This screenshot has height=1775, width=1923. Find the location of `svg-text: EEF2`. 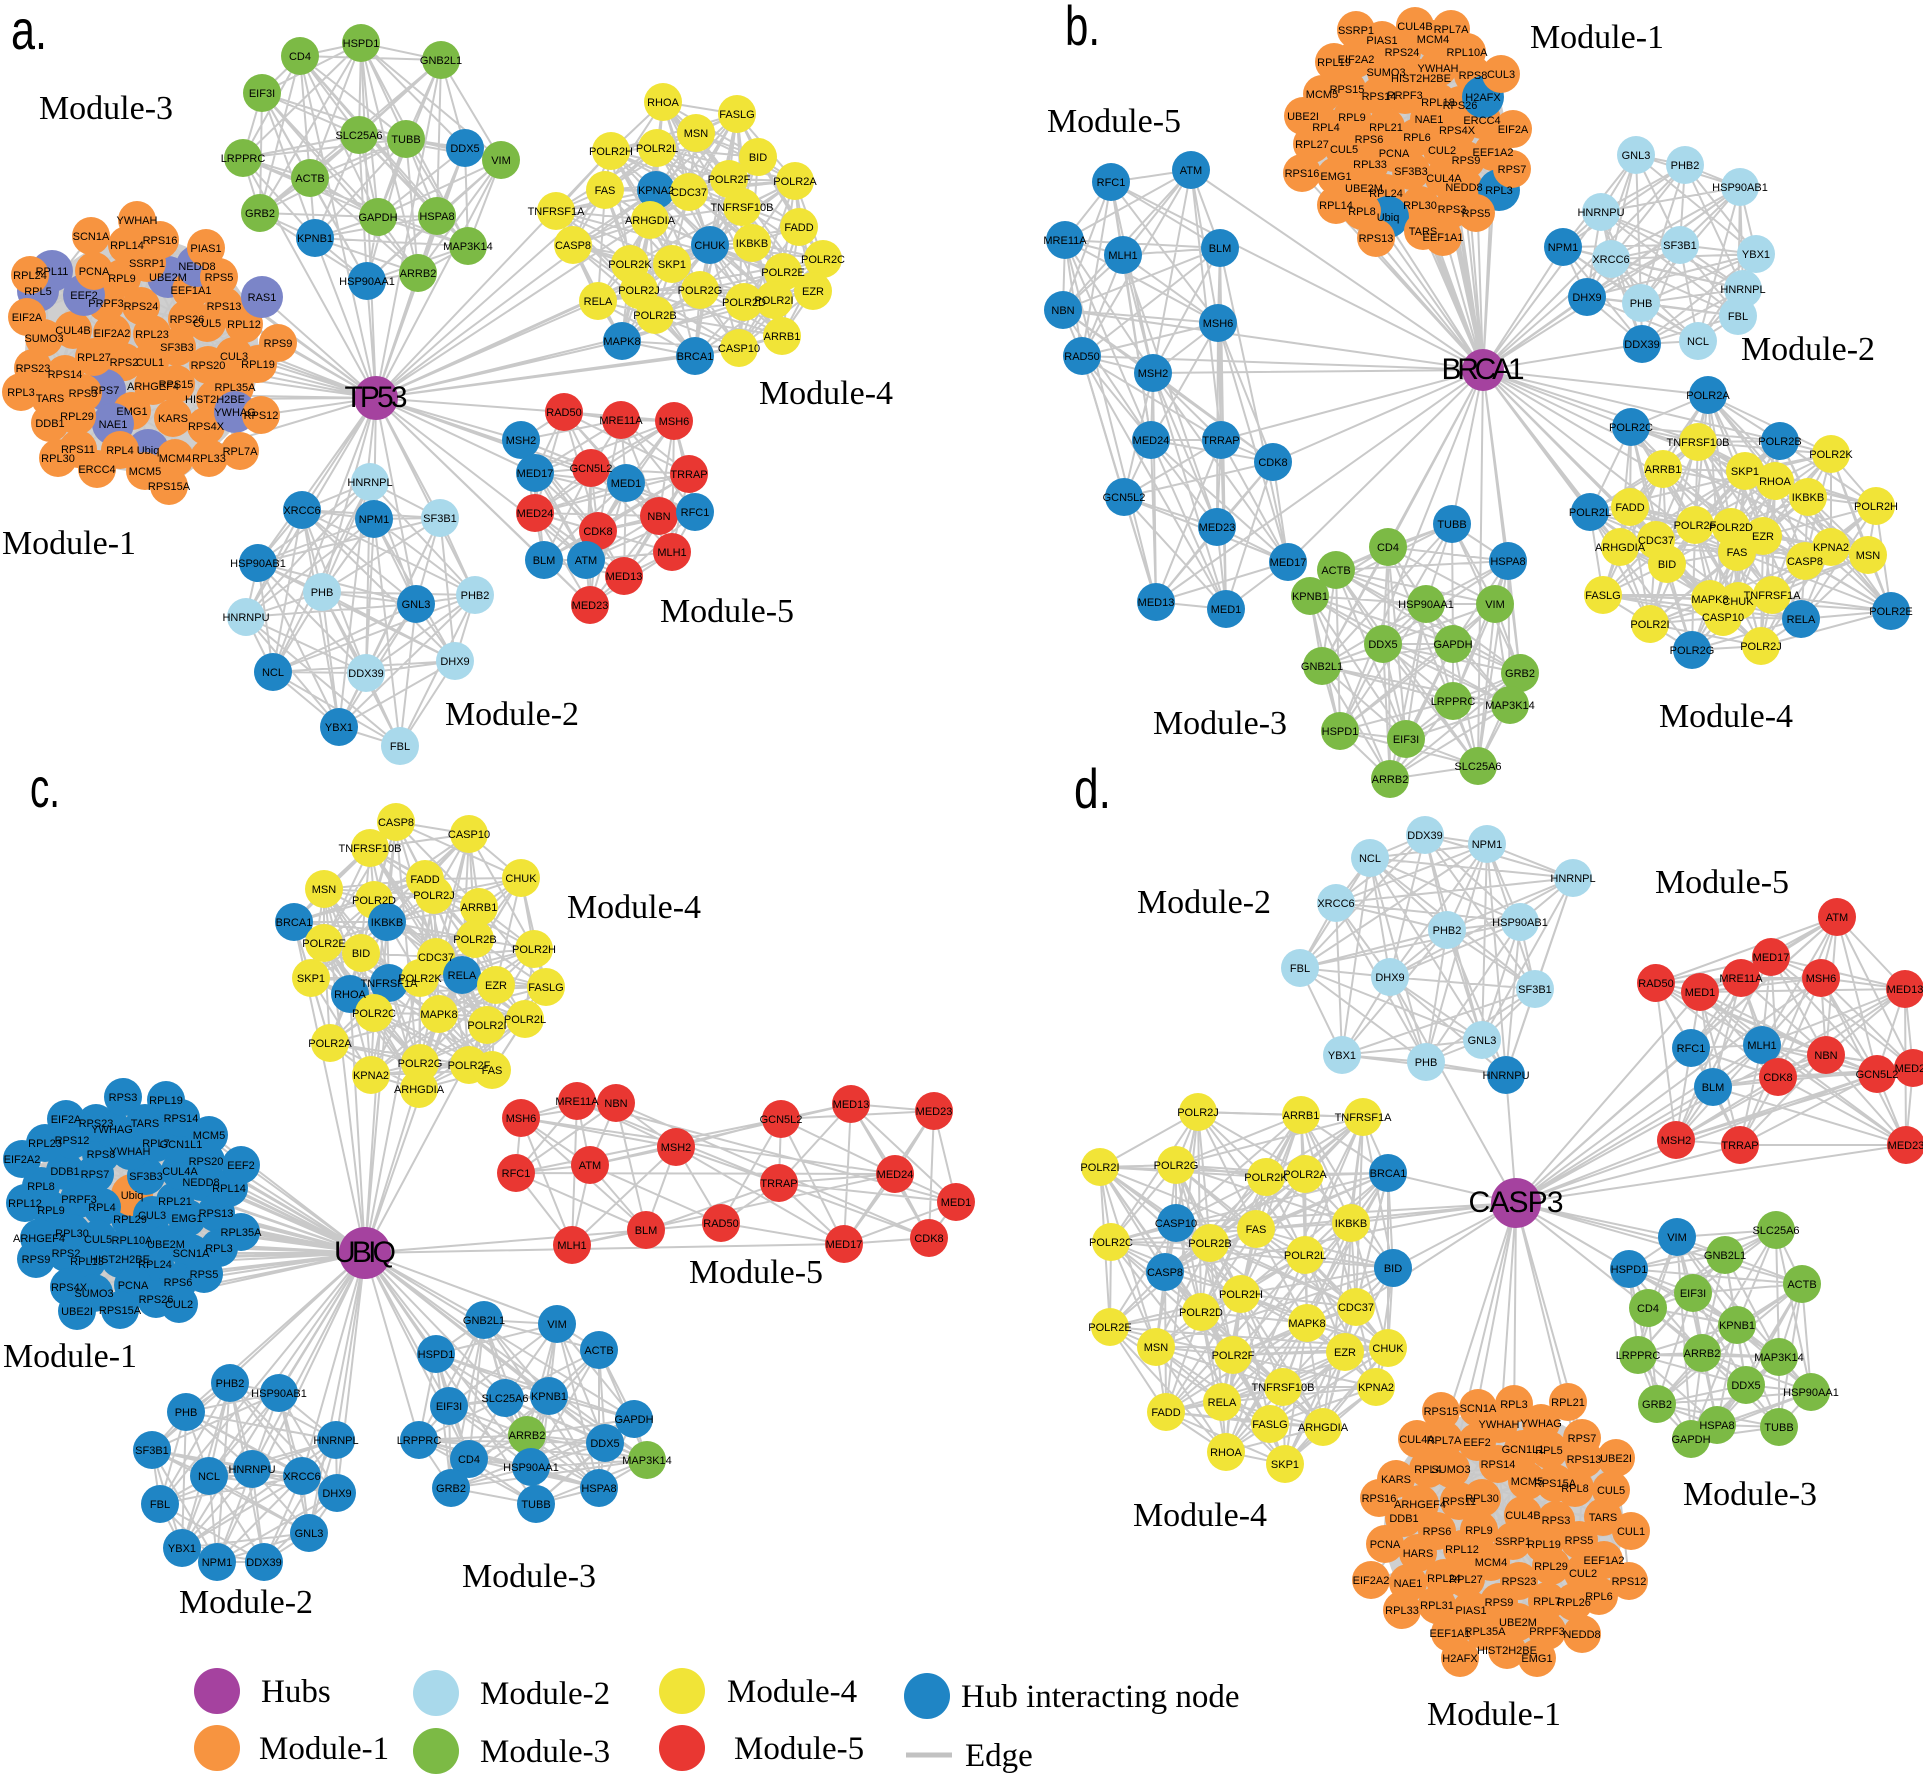

svg-text: EEF2 is located at coordinates (1477, 1443).